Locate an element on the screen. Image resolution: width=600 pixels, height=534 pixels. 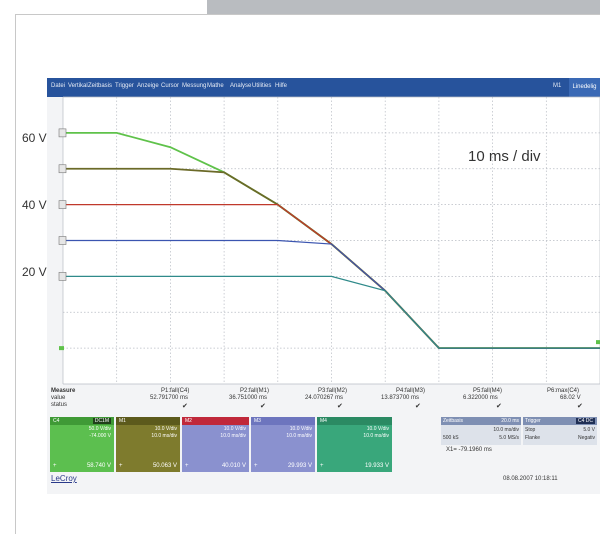
trigger-badge: C4 DC is located at coordinates (585, 421).